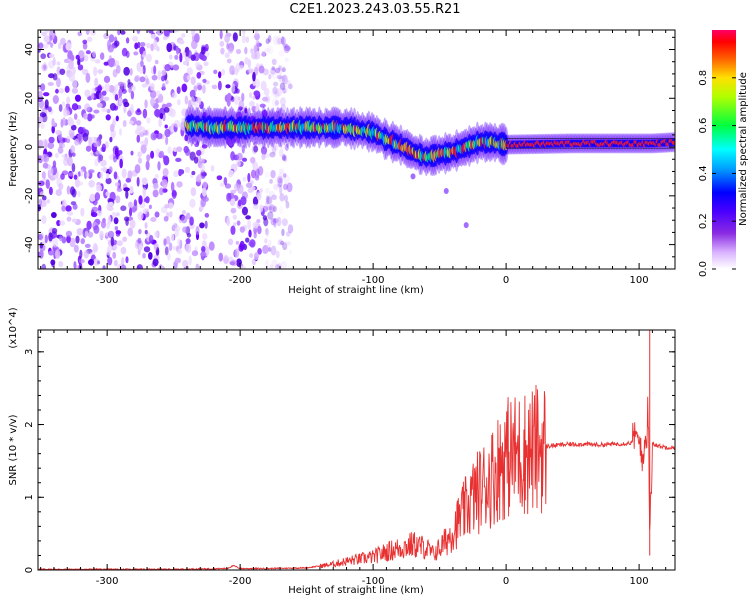  What do you see at coordinates (29, 98) in the screenshot?
I see `spectrogram-y-tick-label: 20` at bounding box center [29, 98].